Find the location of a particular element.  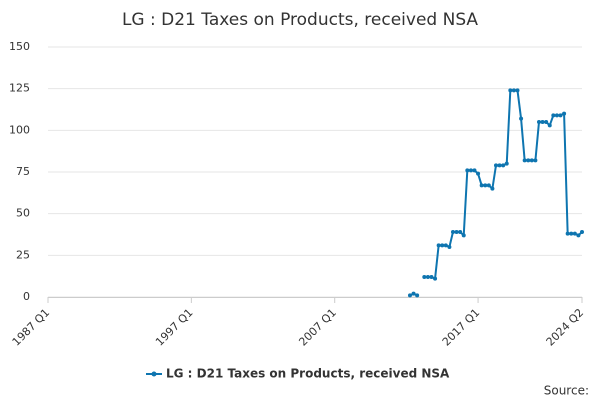

y-tick-label: 125 is located at coordinates (19, 88).